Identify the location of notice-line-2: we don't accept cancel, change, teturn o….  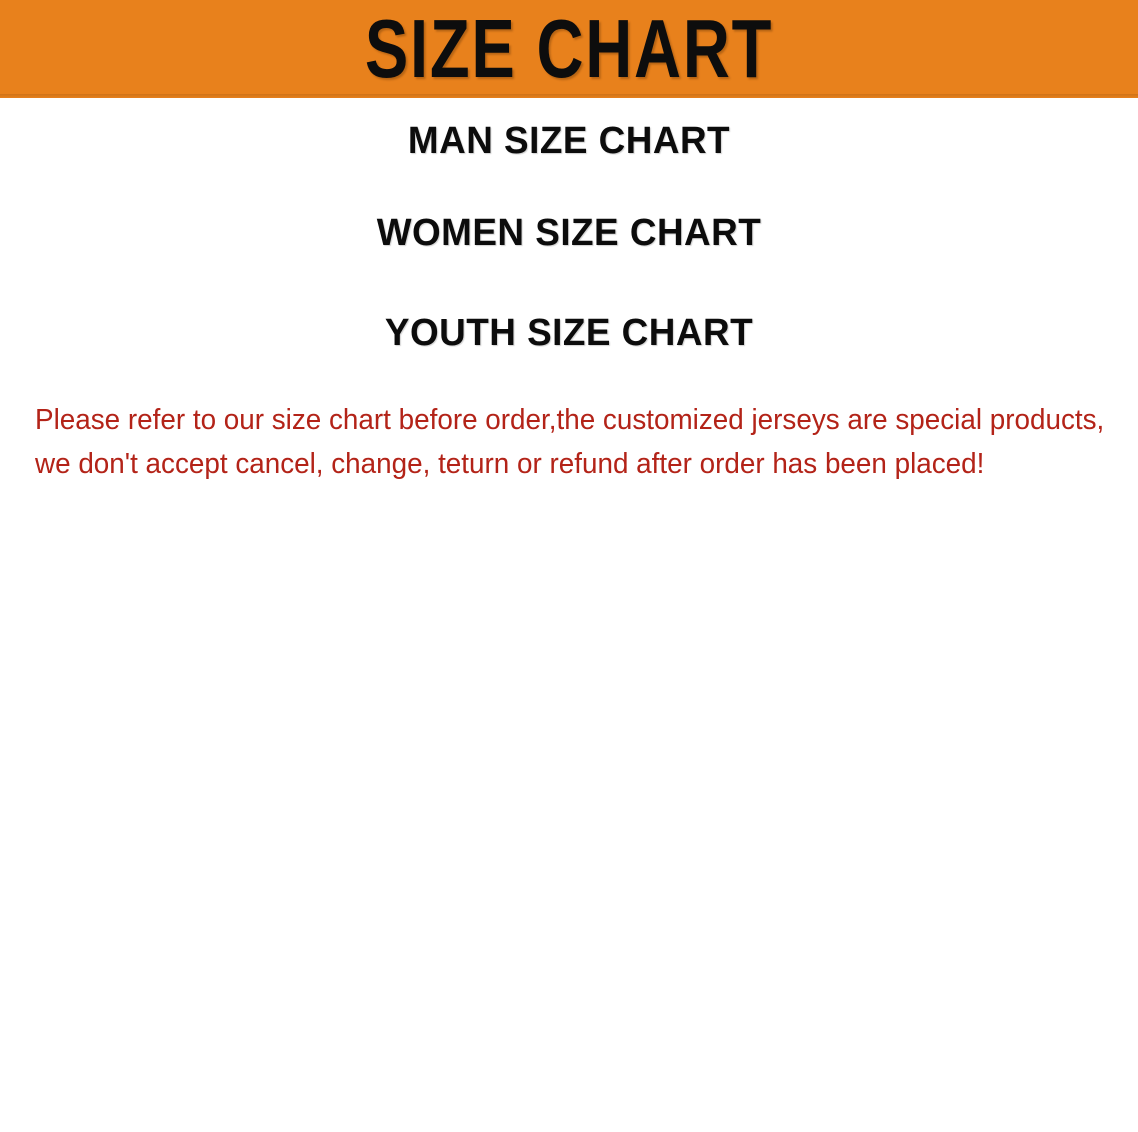
(510, 463).